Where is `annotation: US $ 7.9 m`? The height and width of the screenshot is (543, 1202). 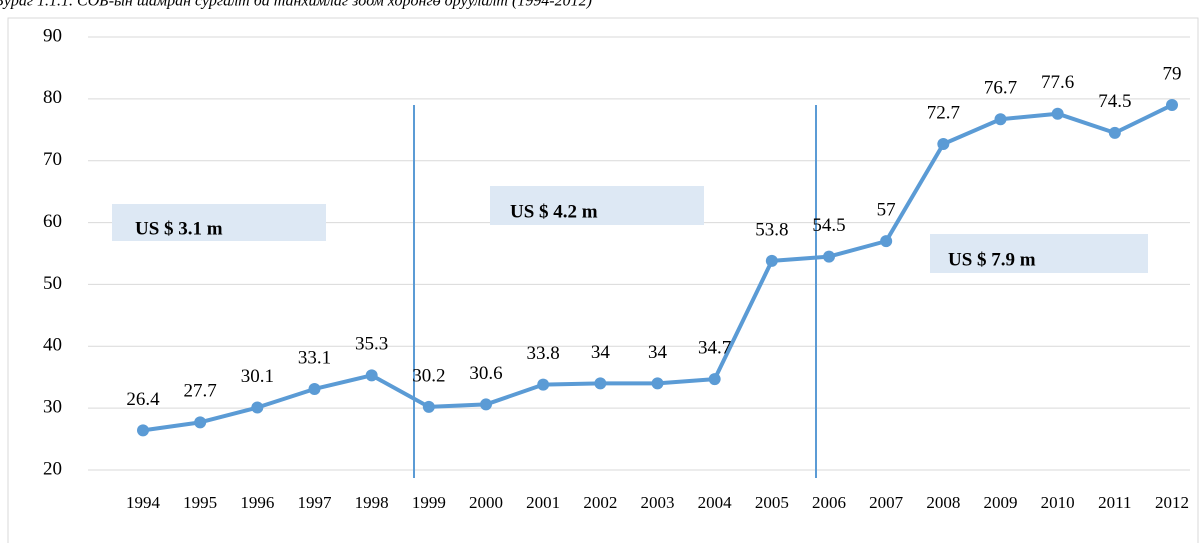 annotation: US $ 7.9 m is located at coordinates (992, 259).